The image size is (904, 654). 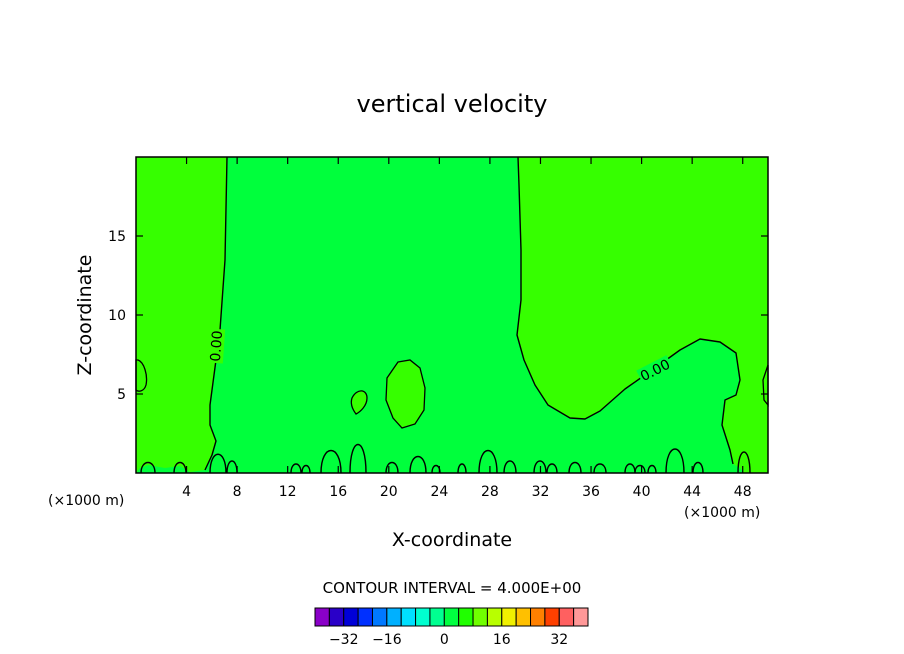 What do you see at coordinates (743, 492) in the screenshot?
I see `x-tick-label: 48` at bounding box center [743, 492].